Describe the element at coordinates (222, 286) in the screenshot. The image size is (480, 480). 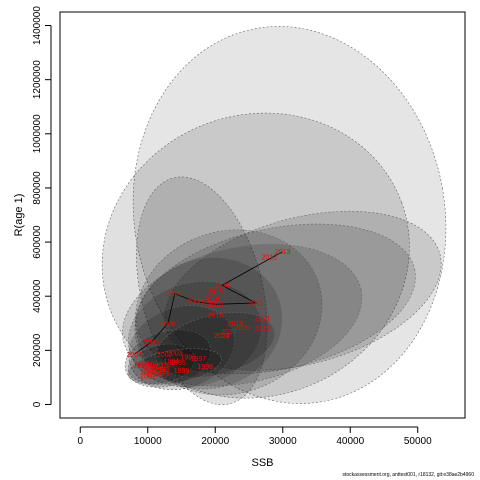
I see `year-label-2014: 2014` at that location.